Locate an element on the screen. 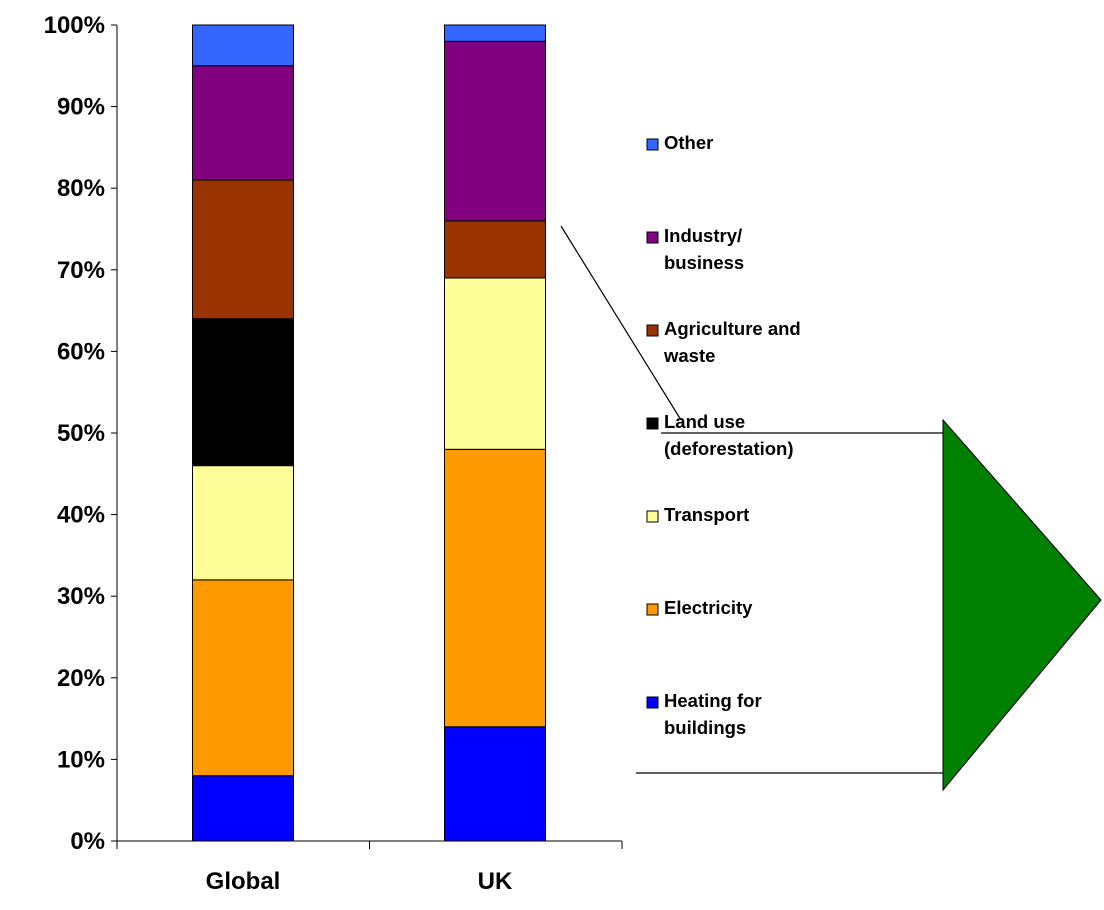  legend-label: waste is located at coordinates (689, 355).